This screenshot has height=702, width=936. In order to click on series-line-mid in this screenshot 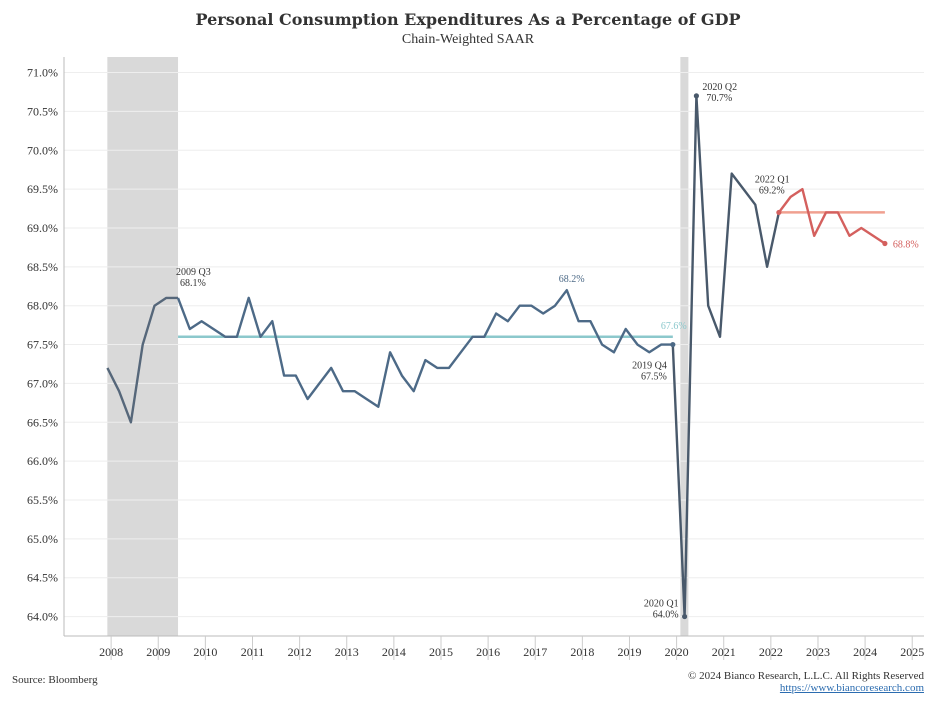, I will do `click(424, 348)`.